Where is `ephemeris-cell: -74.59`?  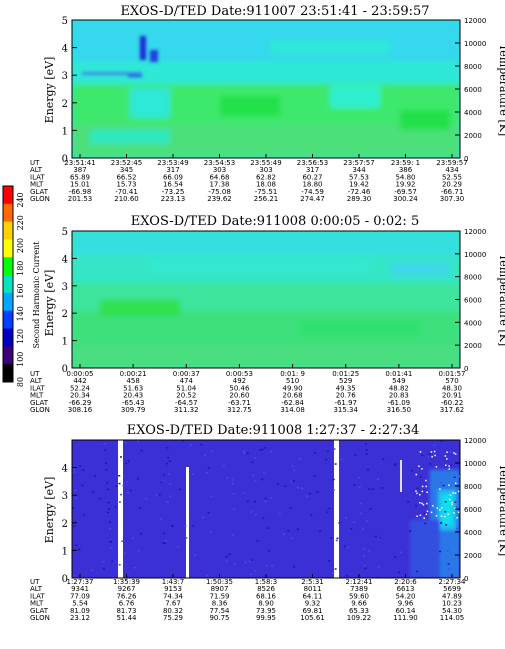 ephemeris-cell: -74.59 is located at coordinates (312, 192).